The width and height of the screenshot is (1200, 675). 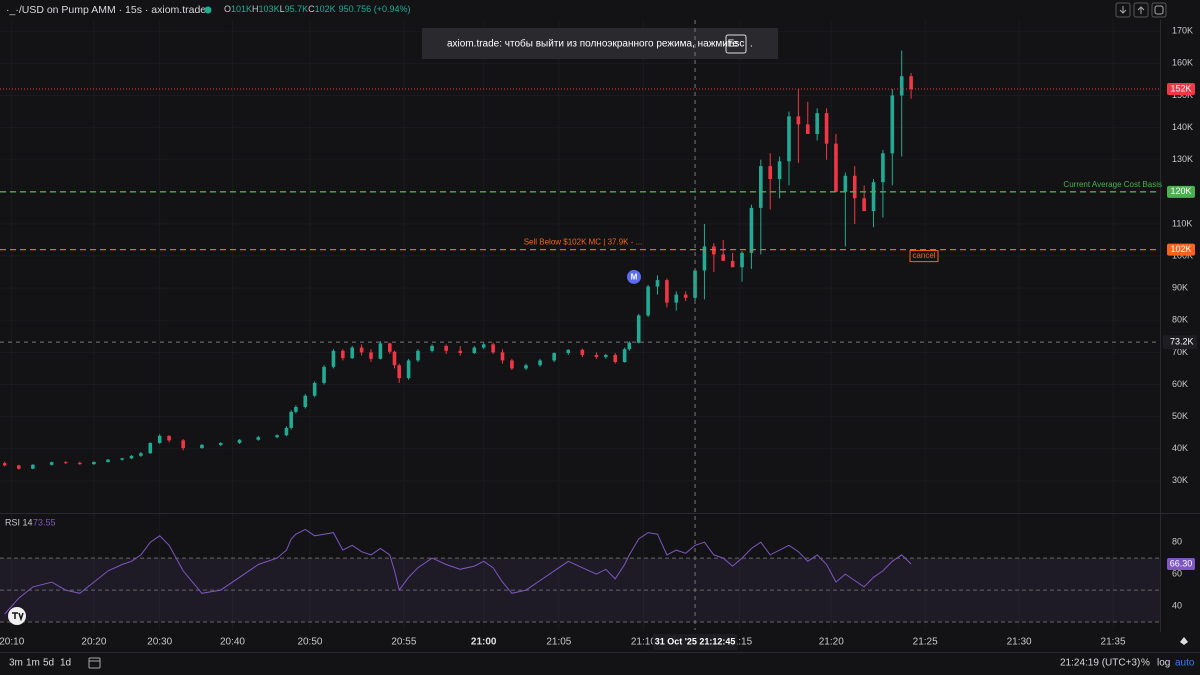 I want to click on rsi-line, so click(x=458, y=571).